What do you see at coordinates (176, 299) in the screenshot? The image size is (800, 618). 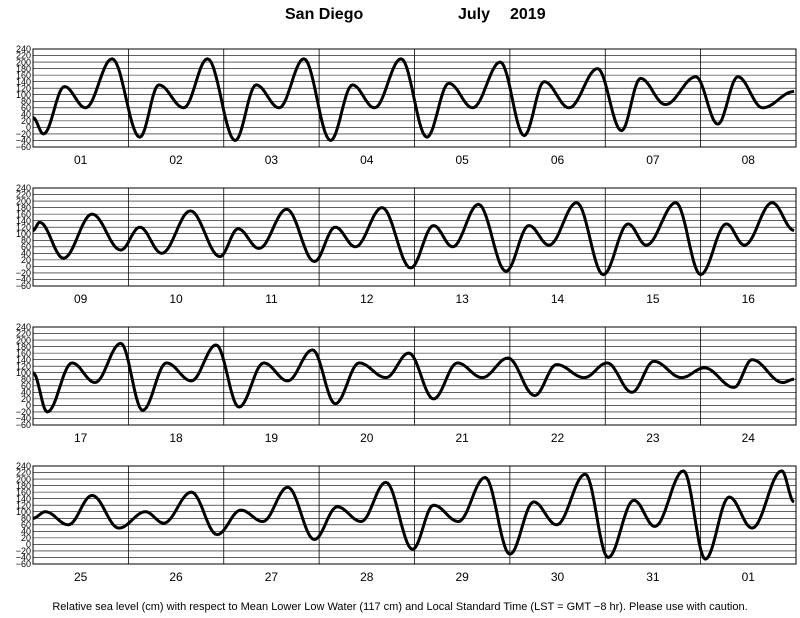 I see `day-label: 10` at bounding box center [176, 299].